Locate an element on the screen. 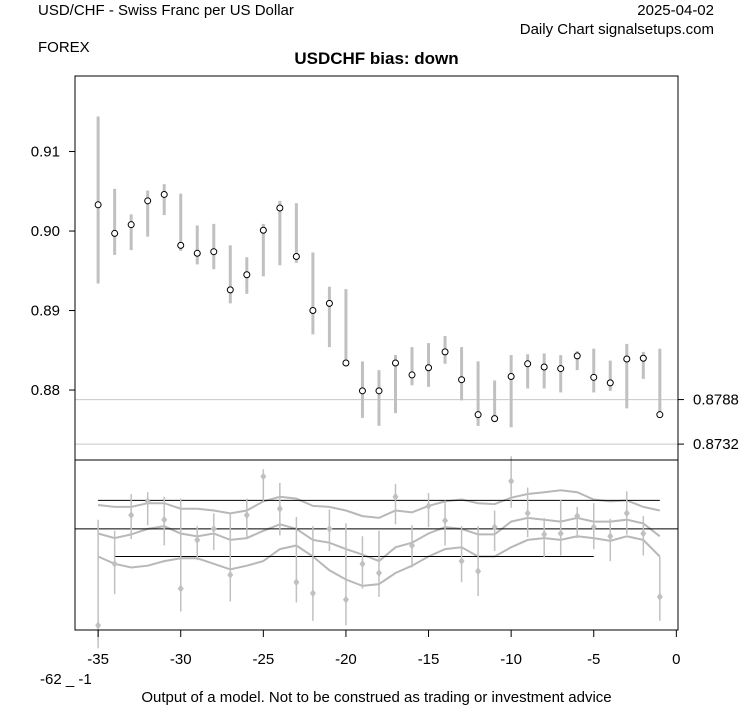 The width and height of the screenshot is (753, 708). x-tick-label-0: -35 is located at coordinates (98, 659).